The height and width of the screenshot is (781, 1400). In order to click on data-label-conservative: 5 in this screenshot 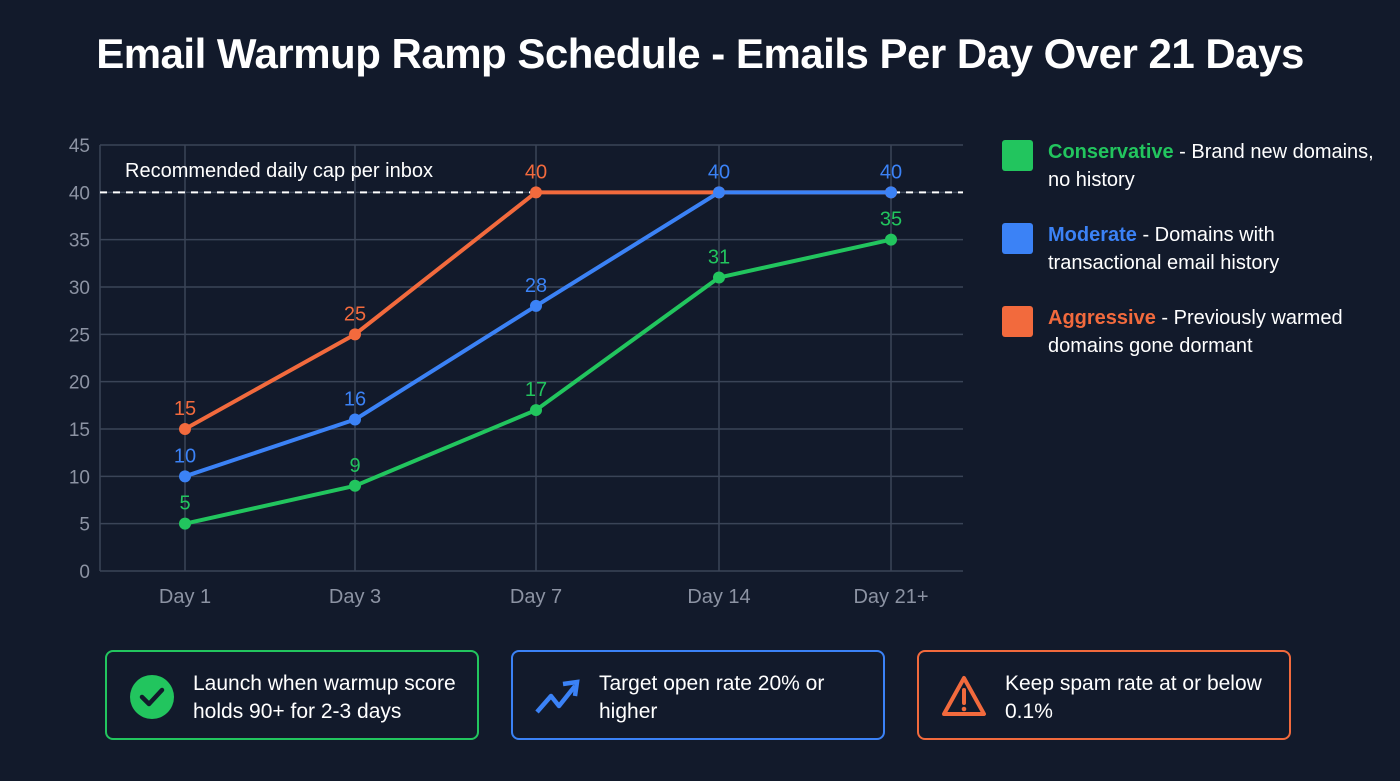, I will do `click(184, 504)`.